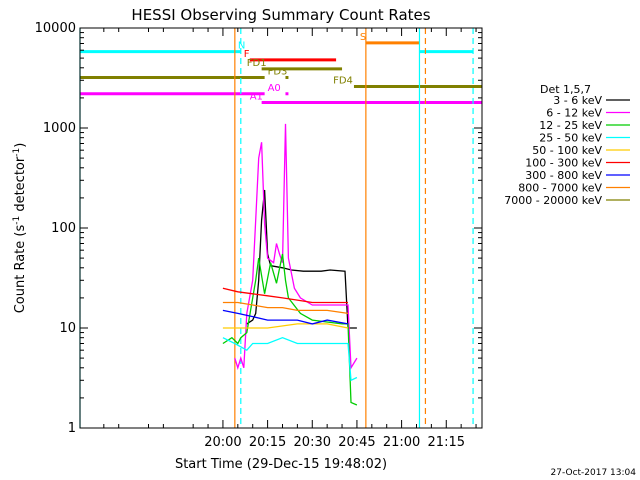 The height and width of the screenshot is (480, 640). What do you see at coordinates (560, 188) in the screenshot?
I see `legend-label-800-7000-kev: 800 - 7000 keV` at bounding box center [560, 188].